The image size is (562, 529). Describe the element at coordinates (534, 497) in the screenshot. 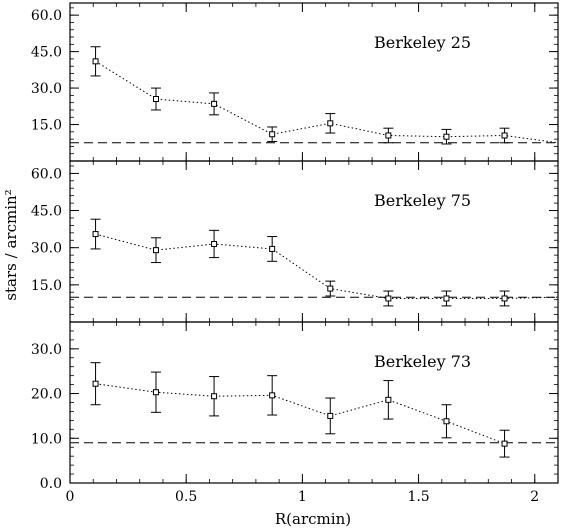

I see `x-tick-label: 2` at that location.